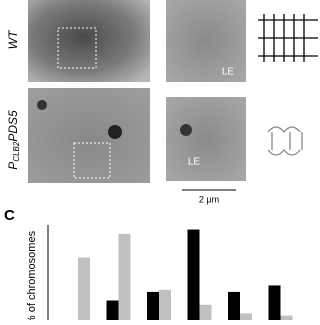 This screenshot has height=325, width=320. What do you see at coordinates (13, 126) in the screenshot?
I see `label-part: PDS5` at bounding box center [13, 126].